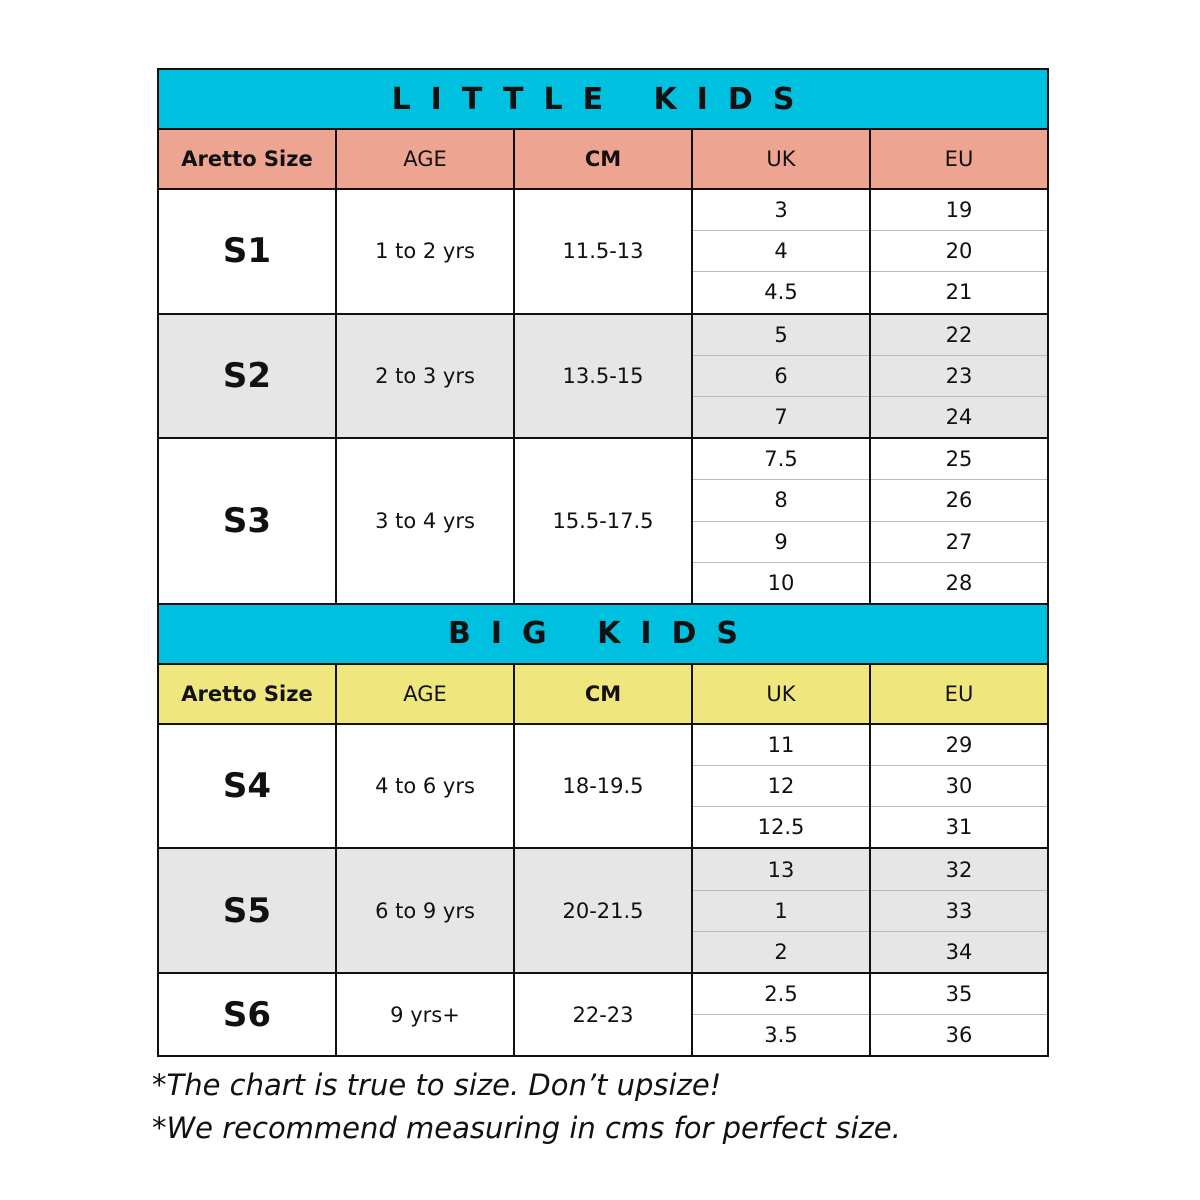 Image resolution: width=1200 pixels, height=1200 pixels. I want to click on size-cell: S2, so click(247, 375).